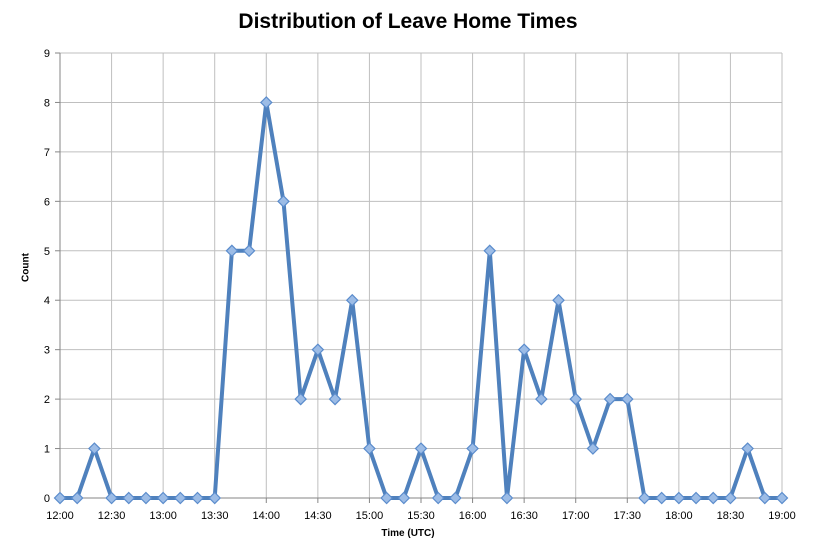 Image resolution: width=816 pixels, height=551 pixels. Describe the element at coordinates (318, 516) in the screenshot. I see `x-tick-label: 14:30` at that location.